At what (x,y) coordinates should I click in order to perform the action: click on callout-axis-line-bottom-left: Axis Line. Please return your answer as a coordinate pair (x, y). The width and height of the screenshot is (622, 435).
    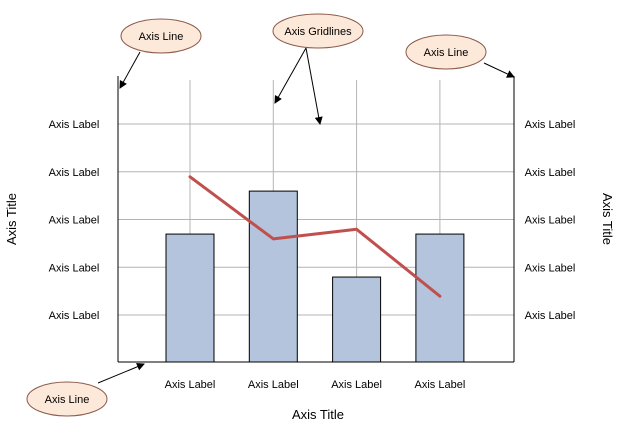
    Looking at the image, I should click on (67, 399).